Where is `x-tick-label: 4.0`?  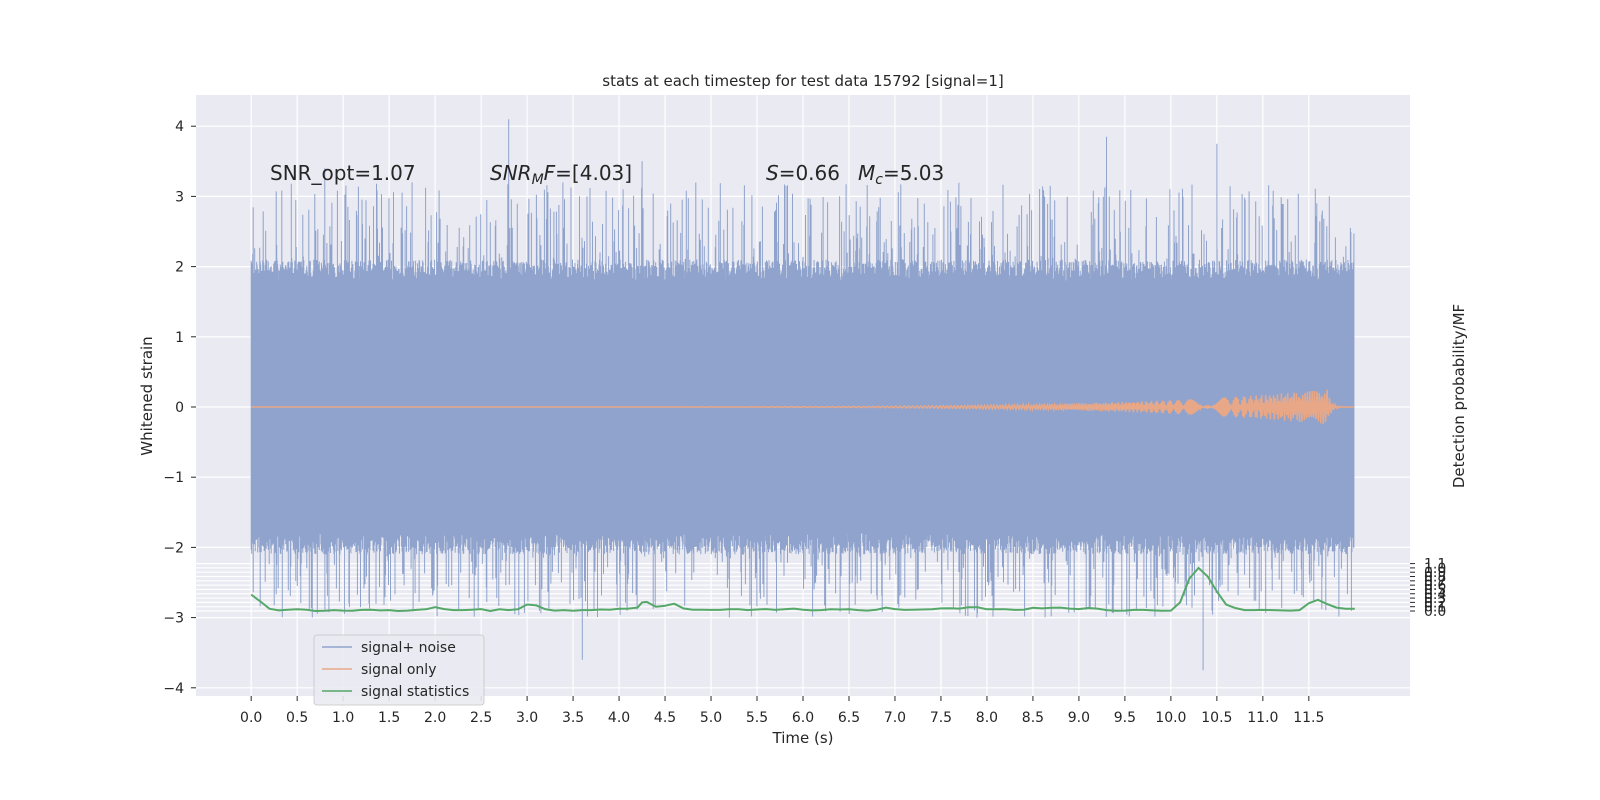
x-tick-label: 4.0 is located at coordinates (619, 718).